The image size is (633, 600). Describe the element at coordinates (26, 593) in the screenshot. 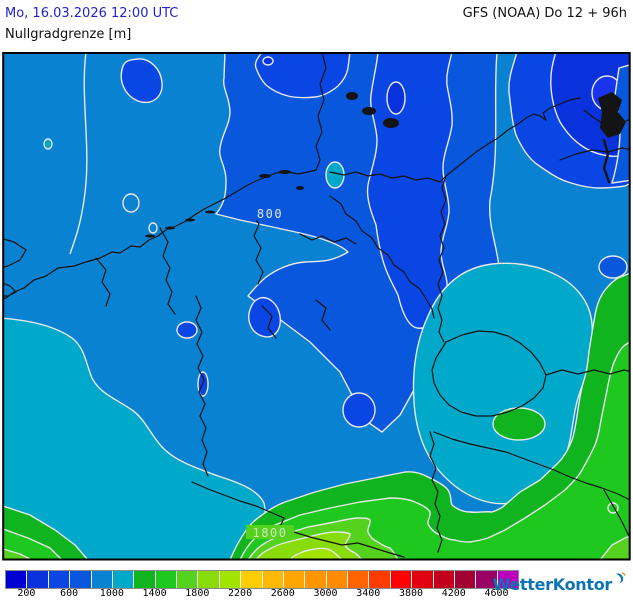

I see `legend-tick-label: 200` at that location.